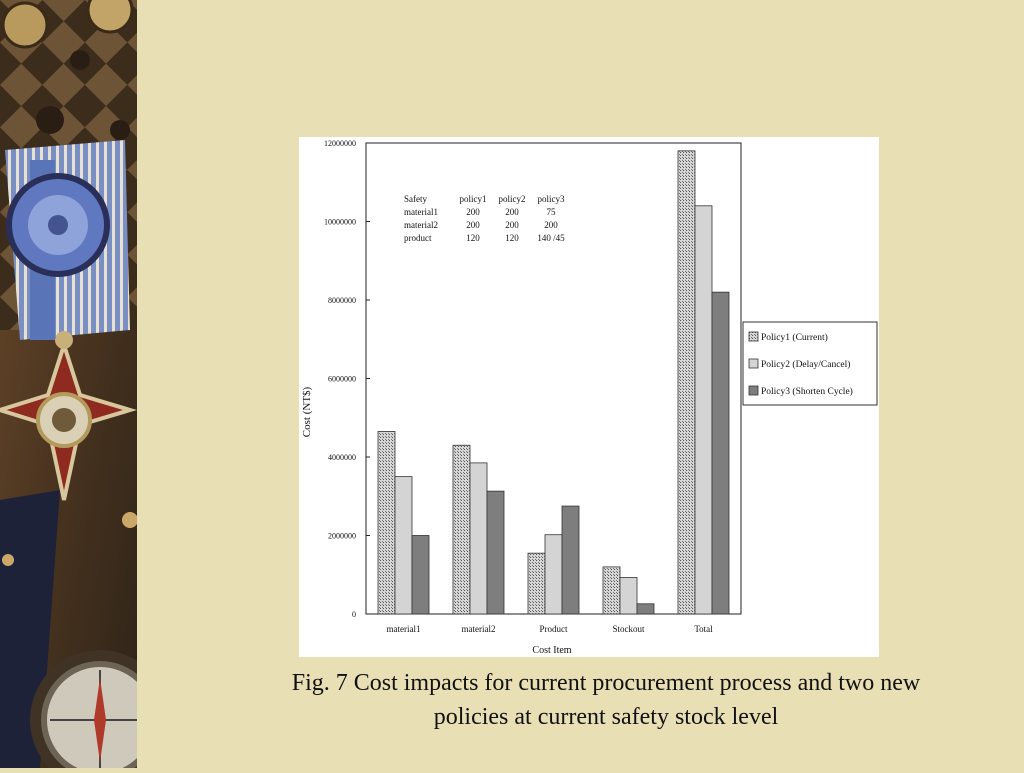 The width and height of the screenshot is (1024, 773). What do you see at coordinates (551, 650) in the screenshot?
I see `x-axis-label: Cost Item` at bounding box center [551, 650].